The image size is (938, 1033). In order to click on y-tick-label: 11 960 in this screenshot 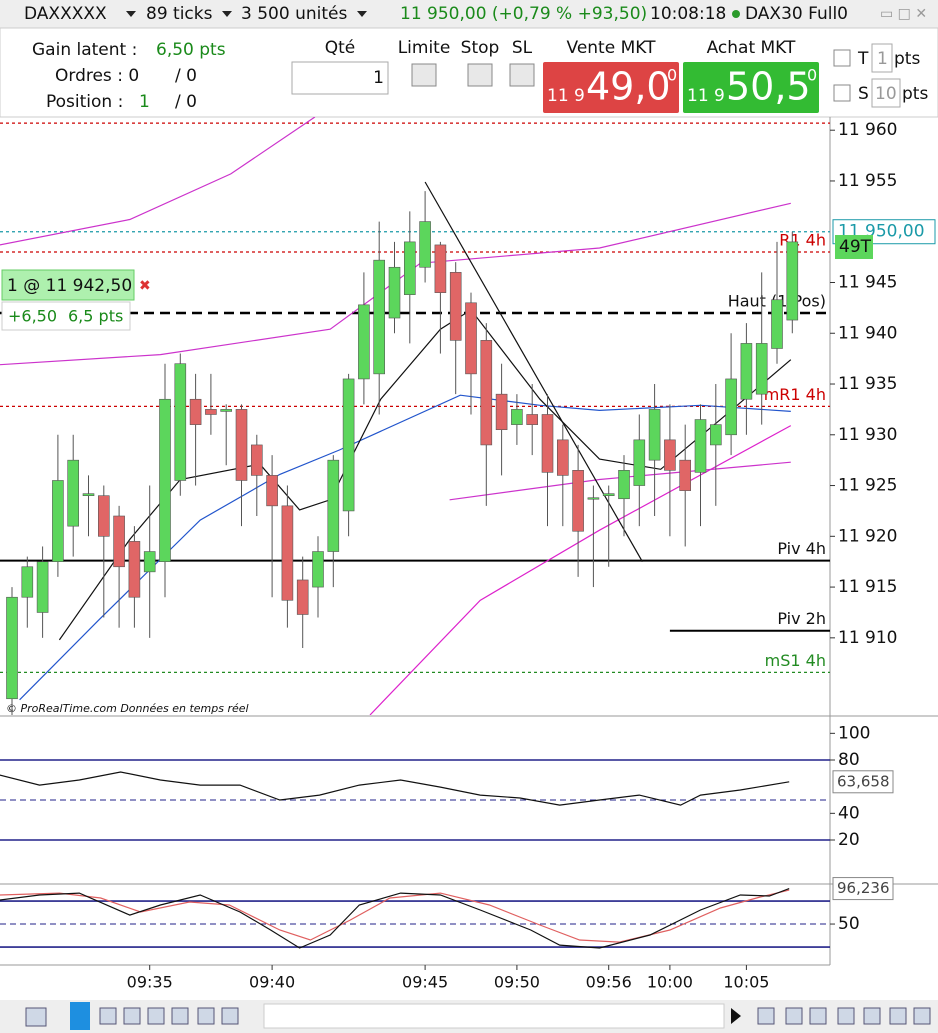, I will do `click(867, 130)`.